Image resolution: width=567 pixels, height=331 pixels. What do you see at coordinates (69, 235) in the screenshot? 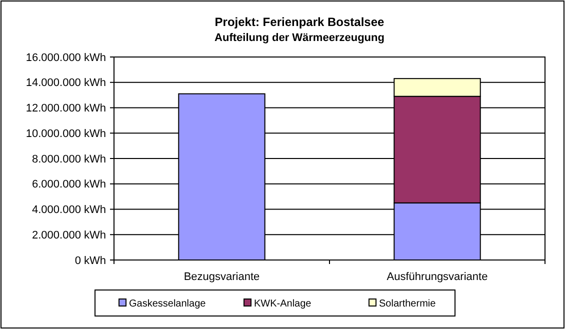
I see `y-tick-label: 2.000.000 kWh` at bounding box center [69, 235].